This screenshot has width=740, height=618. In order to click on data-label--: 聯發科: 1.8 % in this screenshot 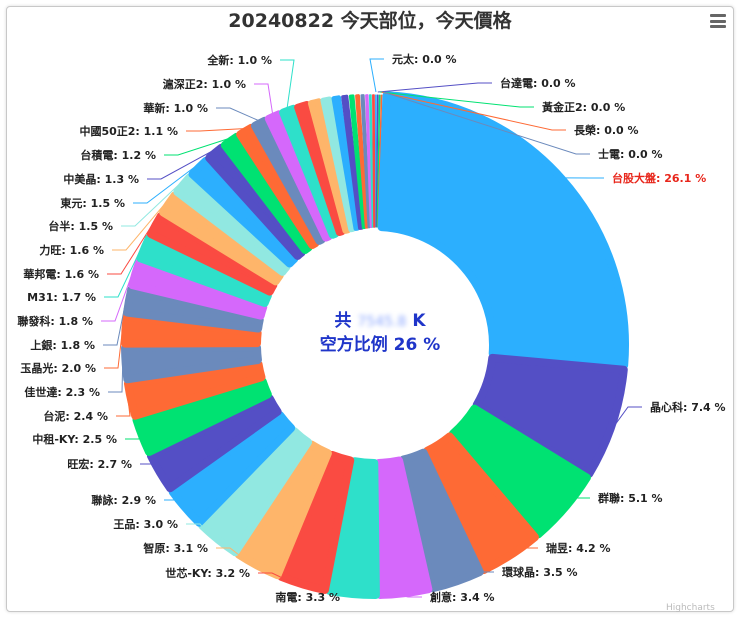, I will do `click(55, 321)`.